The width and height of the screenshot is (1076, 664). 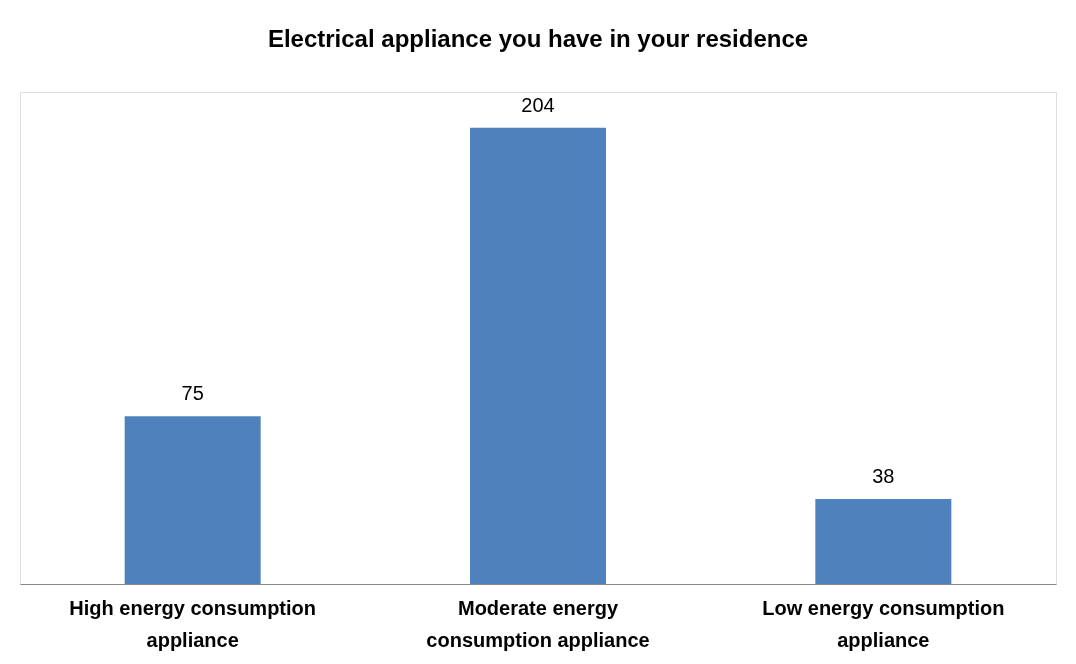 I want to click on x-tick-label: High energy consumption appliance, so click(x=193, y=623).